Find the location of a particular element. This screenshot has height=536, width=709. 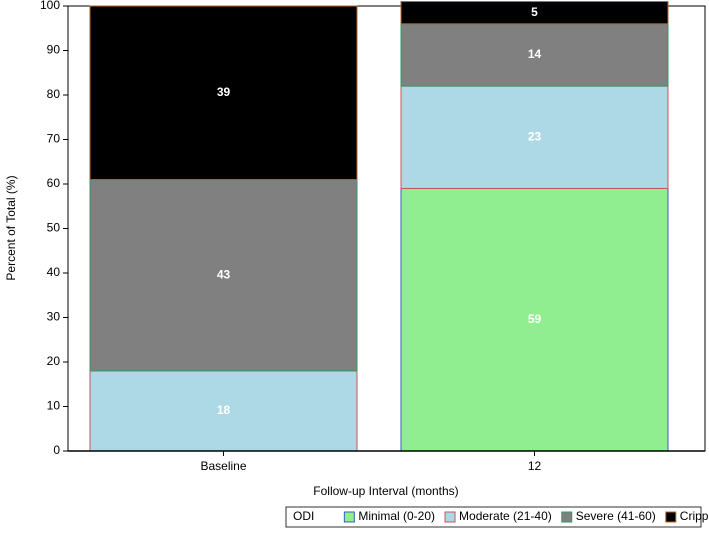

legend-label: Crippled (61-80) is located at coordinates (694, 516).